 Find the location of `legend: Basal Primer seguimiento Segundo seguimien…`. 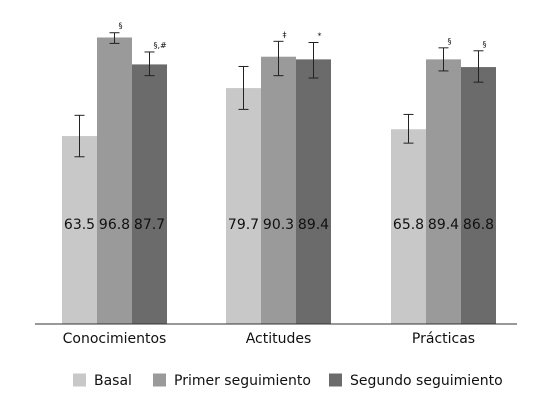

legend: Basal Primer seguimiento Segundo seguimien… is located at coordinates (288, 381).